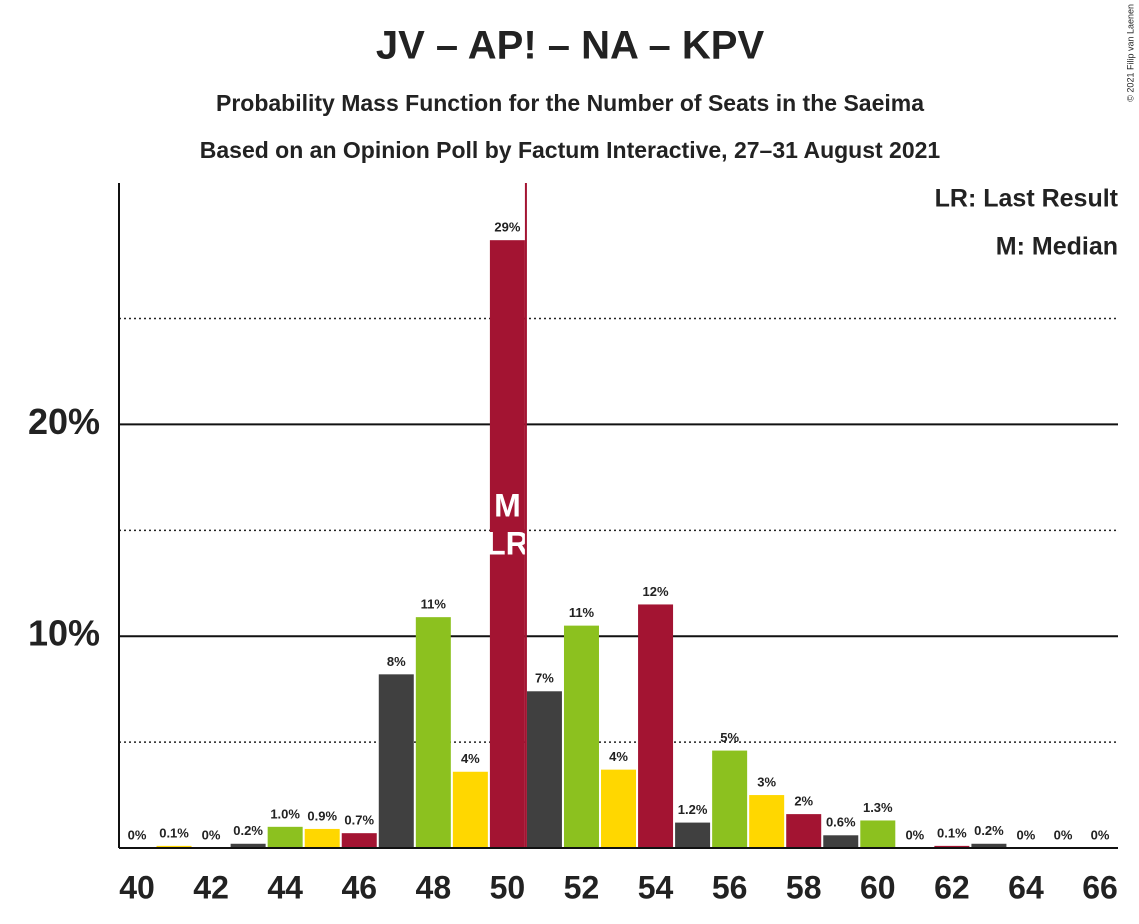 This screenshot has width=1139, height=924. Describe the element at coordinates (1100, 887) in the screenshot. I see `x-tick-label: 66` at that location.